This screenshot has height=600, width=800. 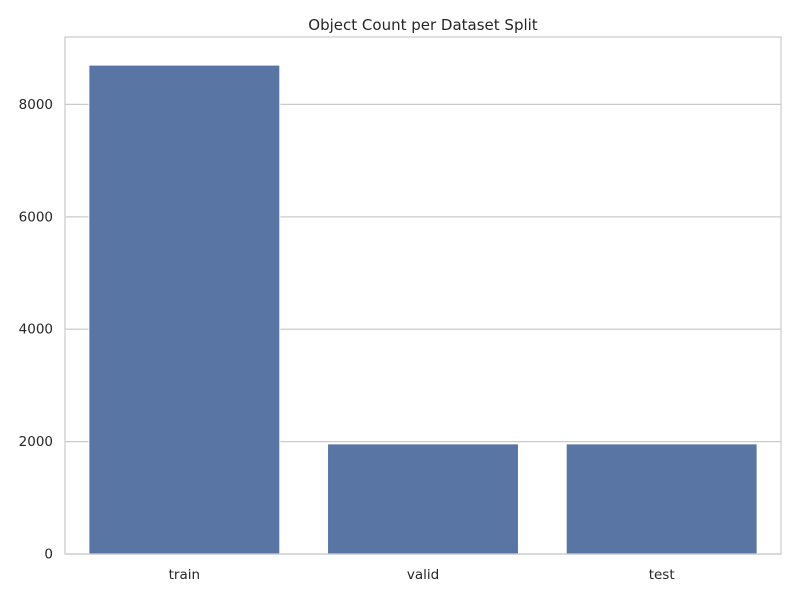 I want to click on y-axis-tick-labels: 0 2000 4000 6000 8000, so click(x=36, y=330).